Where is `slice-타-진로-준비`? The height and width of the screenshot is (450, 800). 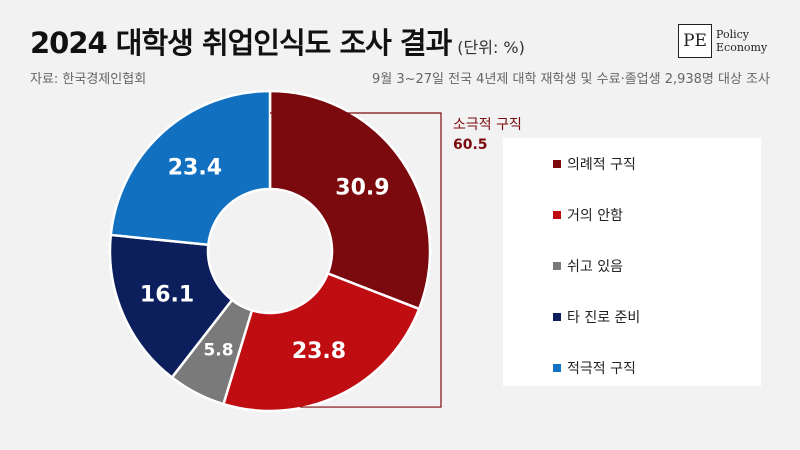
slice-타-진로-준비 is located at coordinates (171, 306).